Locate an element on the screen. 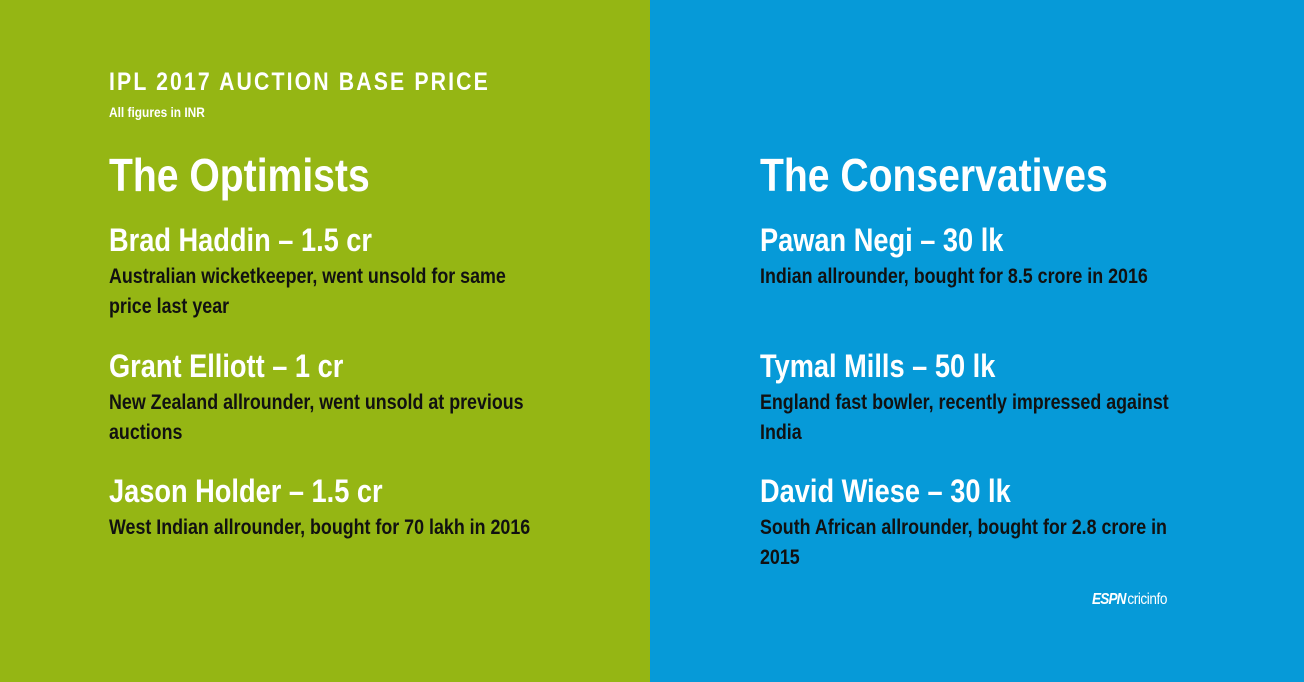 The height and width of the screenshot is (682, 1304). item-title: David Wiese – 30 lk is located at coordinates (885, 491).